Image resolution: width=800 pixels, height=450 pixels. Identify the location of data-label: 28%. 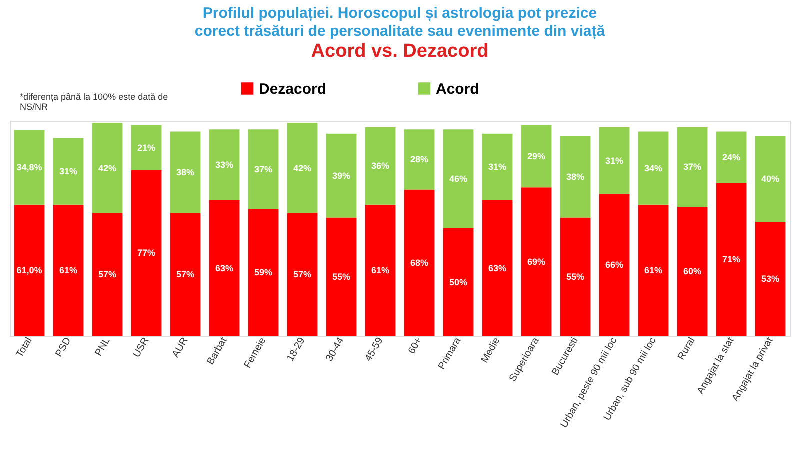
(419, 159).